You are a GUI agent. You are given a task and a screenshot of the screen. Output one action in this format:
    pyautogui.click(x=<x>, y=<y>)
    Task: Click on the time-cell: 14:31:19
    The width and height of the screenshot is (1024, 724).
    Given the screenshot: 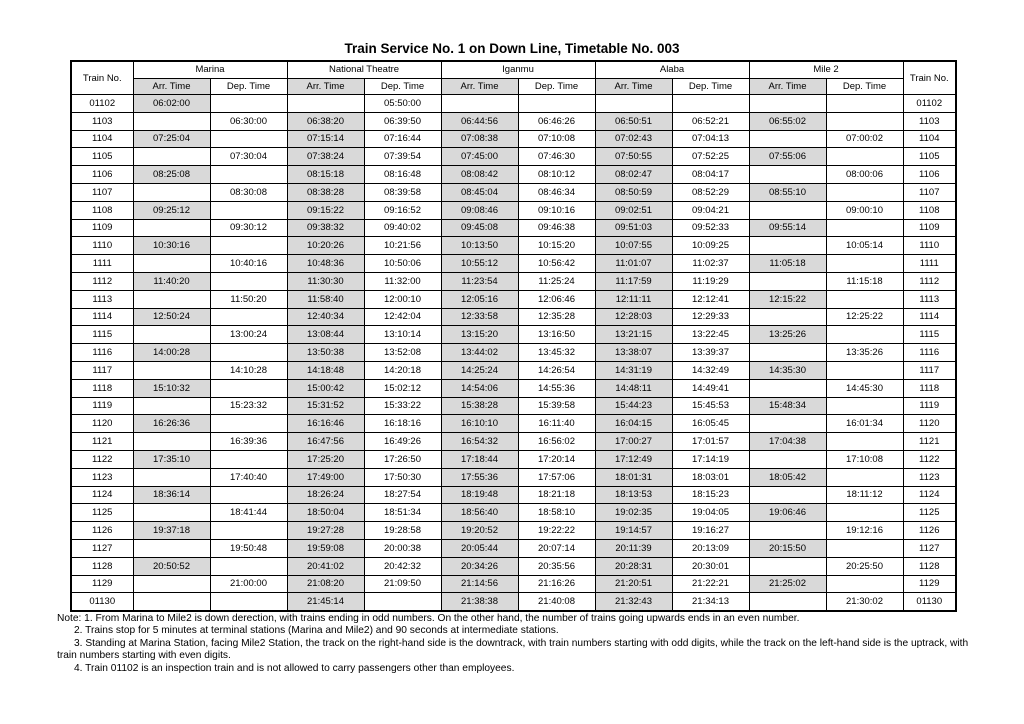 What is the action you would take?
    pyautogui.click(x=633, y=370)
    